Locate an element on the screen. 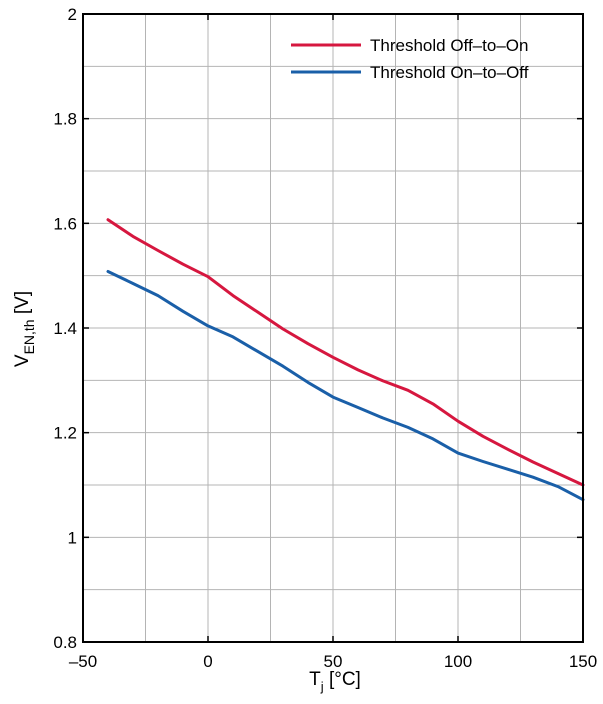 This screenshot has height=704, width=603. x-tick-label: 0 is located at coordinates (207, 661).